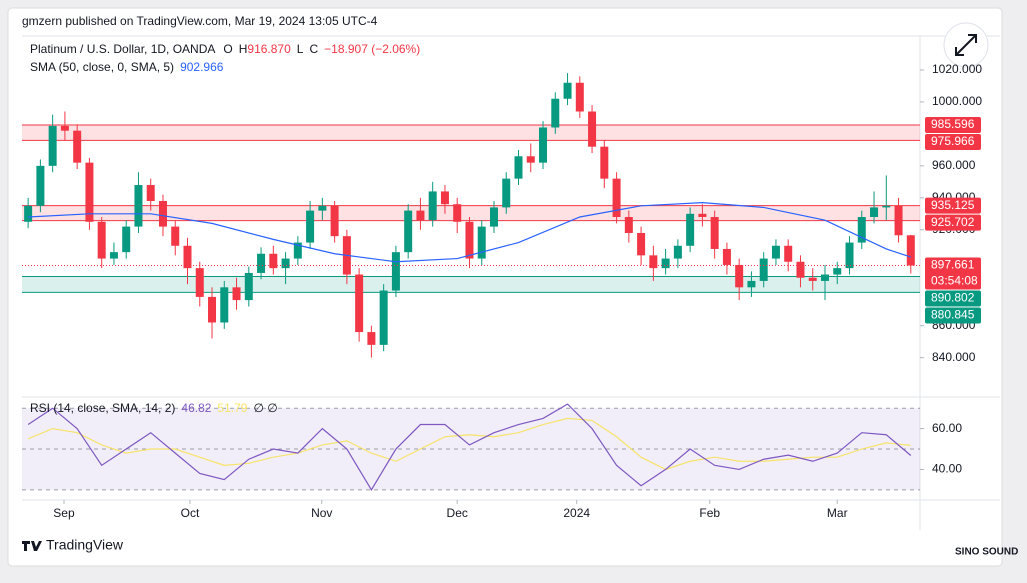 The image size is (1027, 583). Describe the element at coordinates (953, 265) in the screenshot. I see `price-label: 897.661` at that location.